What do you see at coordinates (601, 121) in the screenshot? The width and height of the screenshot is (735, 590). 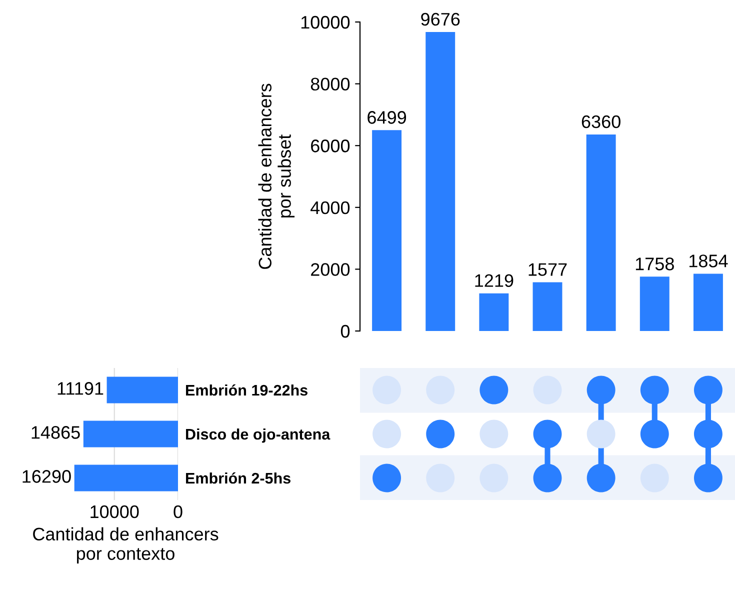 I see `data-label: 6360` at bounding box center [601, 121].